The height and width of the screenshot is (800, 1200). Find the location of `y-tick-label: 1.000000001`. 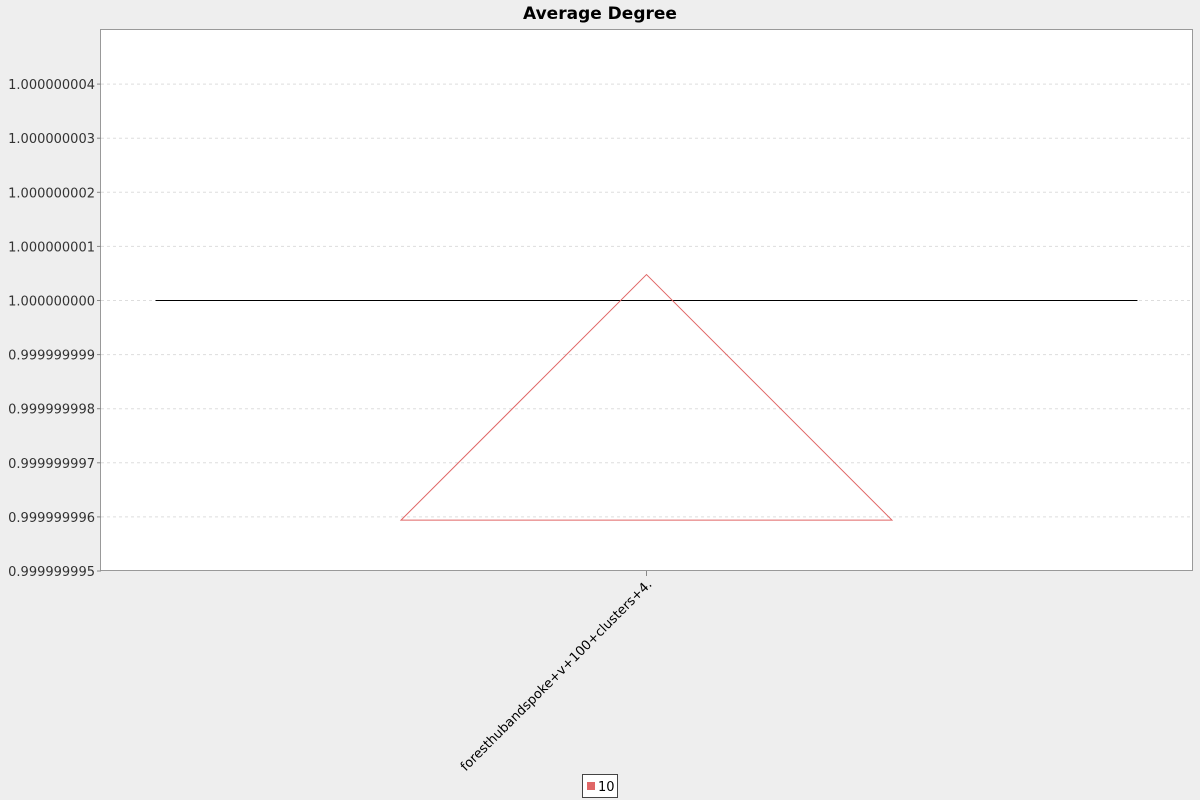

y-tick-label: 1.000000001 is located at coordinates (51, 247).